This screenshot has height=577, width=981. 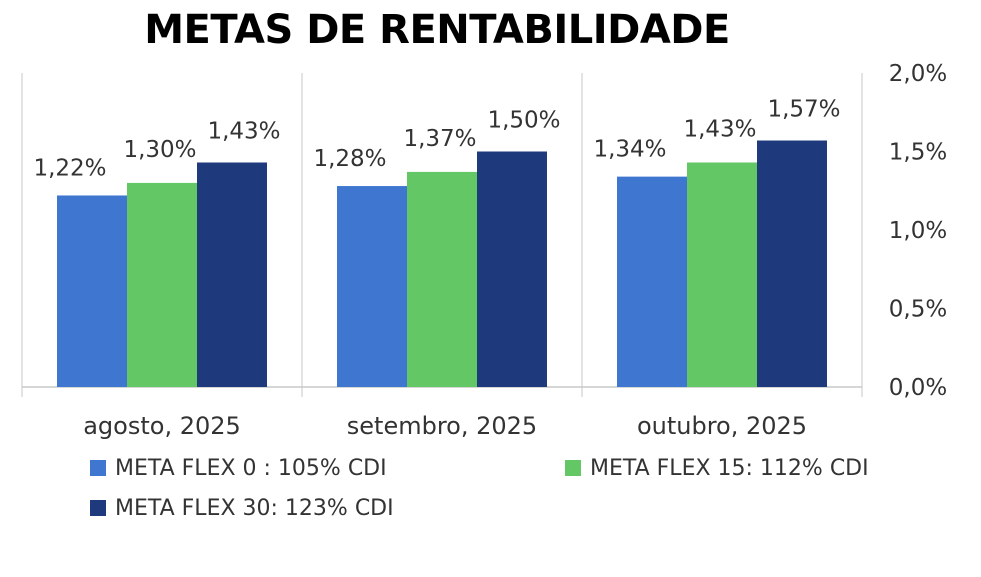 I want to click on data-label: 1,28%, so click(x=349, y=159).